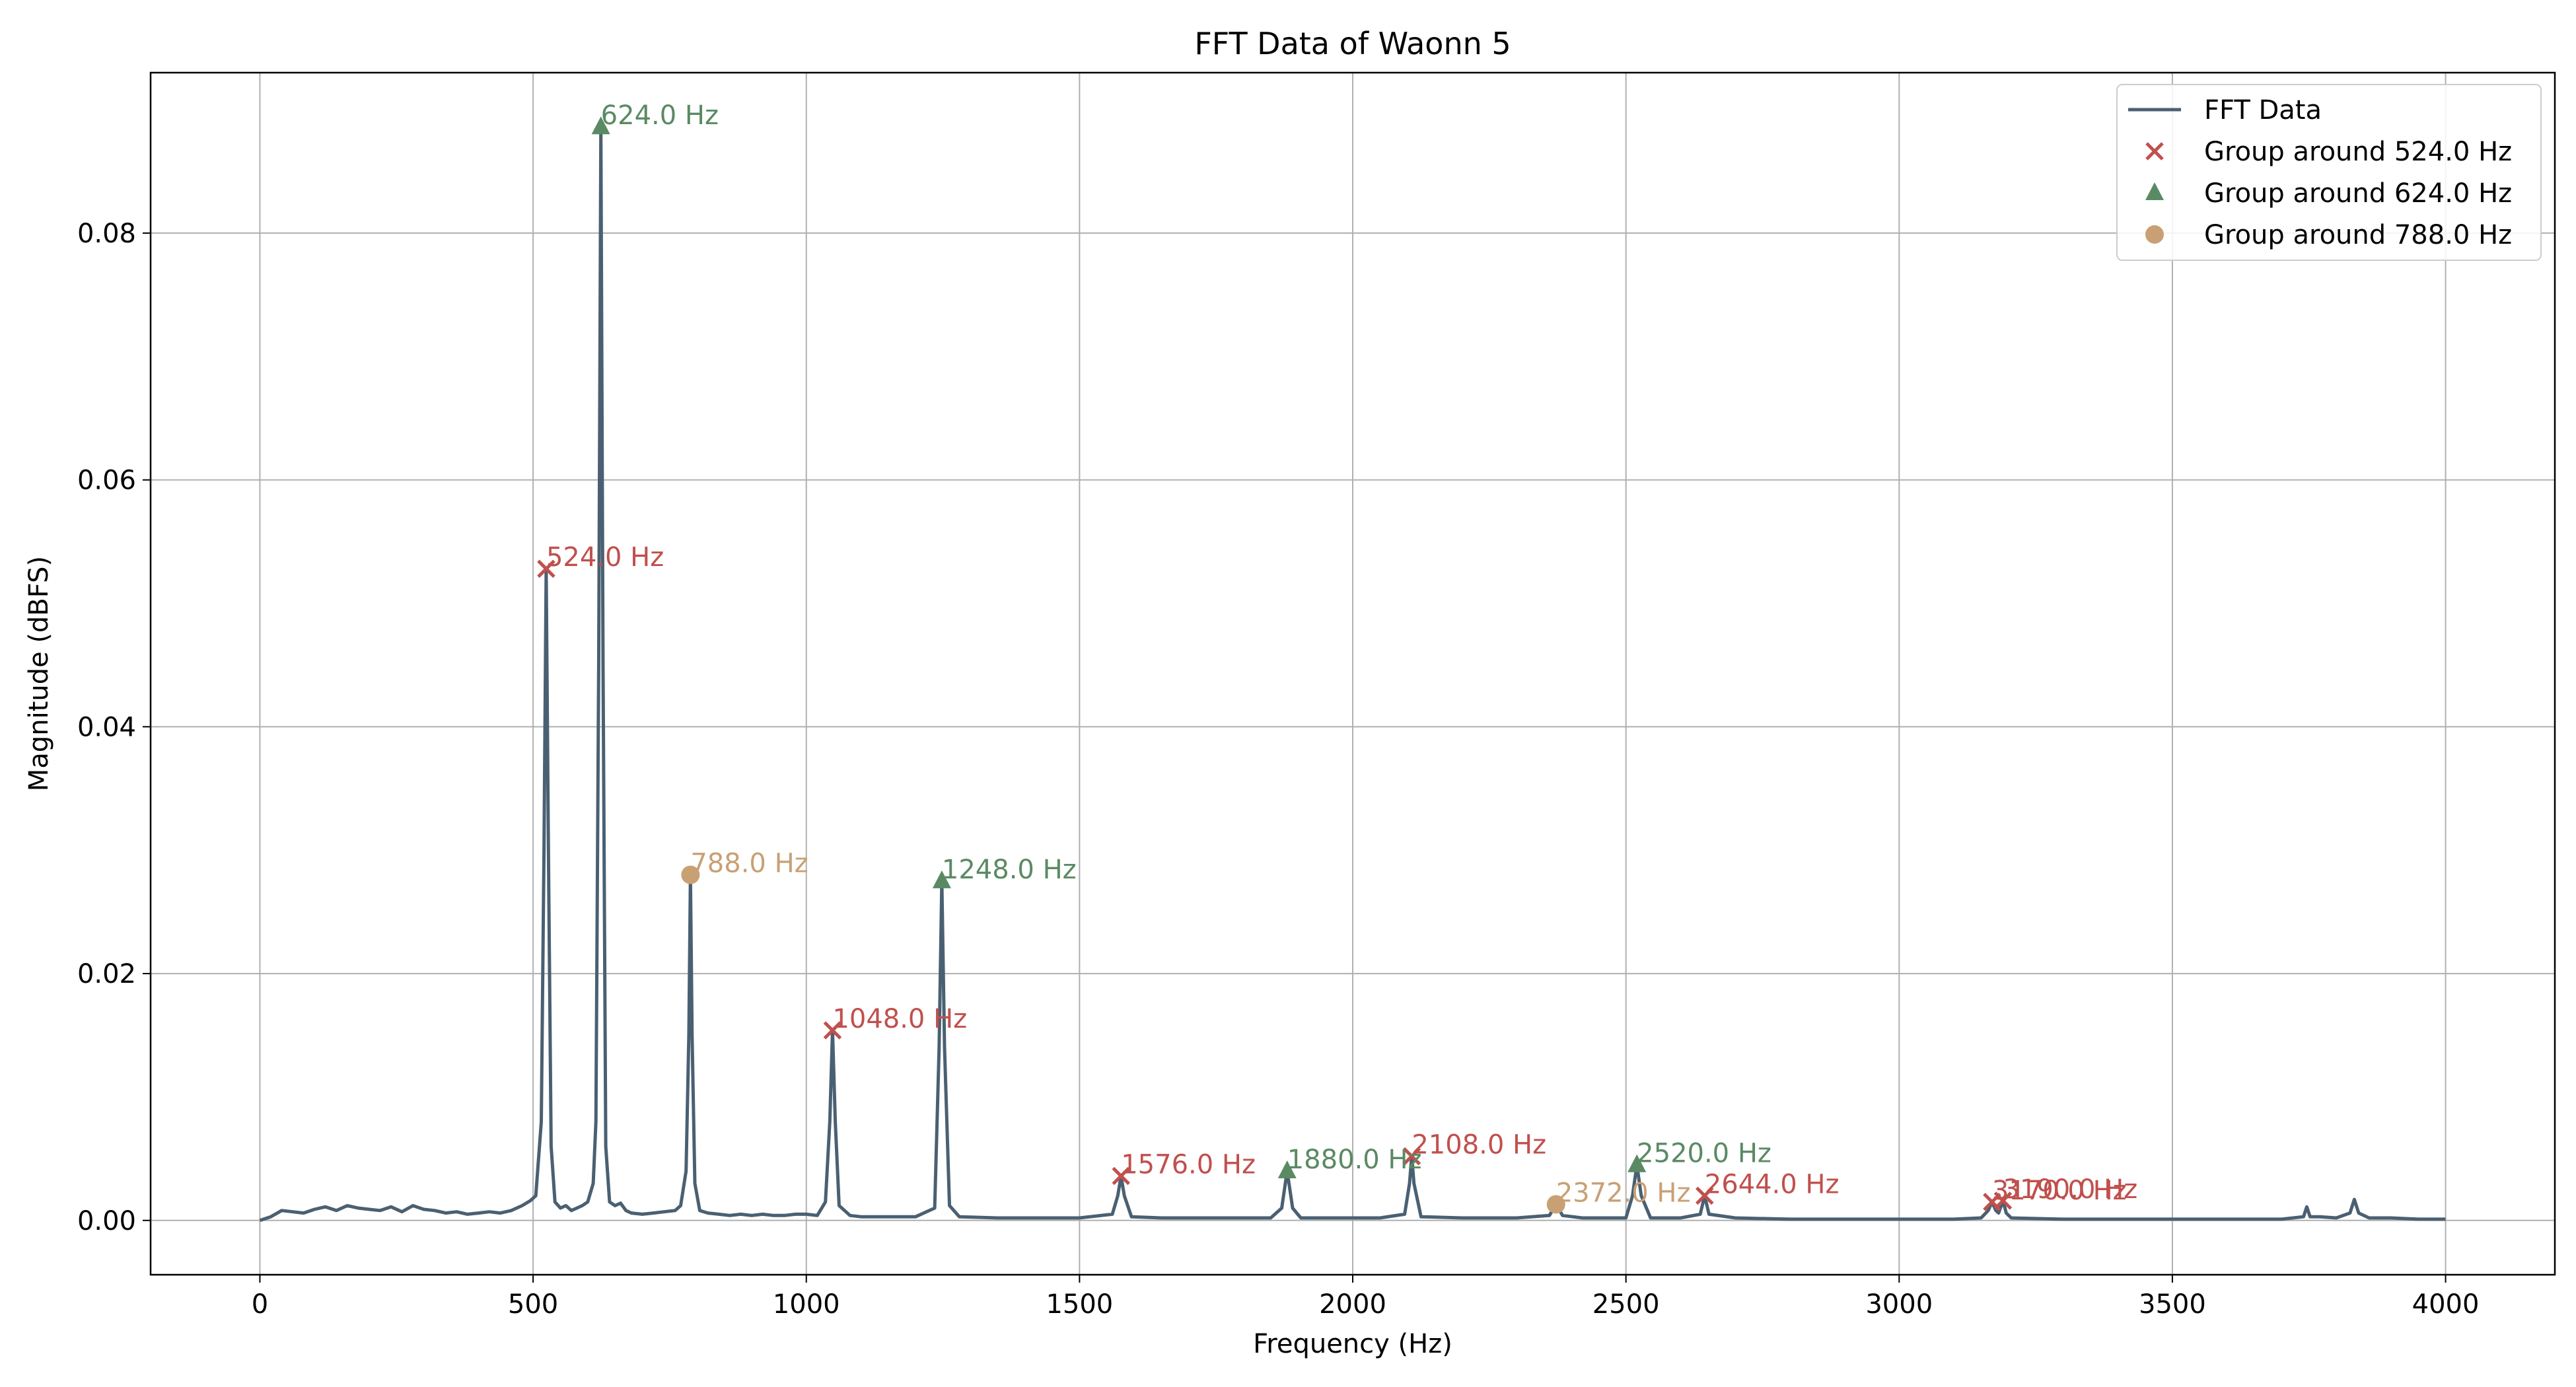 The width and height of the screenshot is (2576, 1387). I want to click on legend-label: Group around 624.0 Hz, so click(2358, 193).